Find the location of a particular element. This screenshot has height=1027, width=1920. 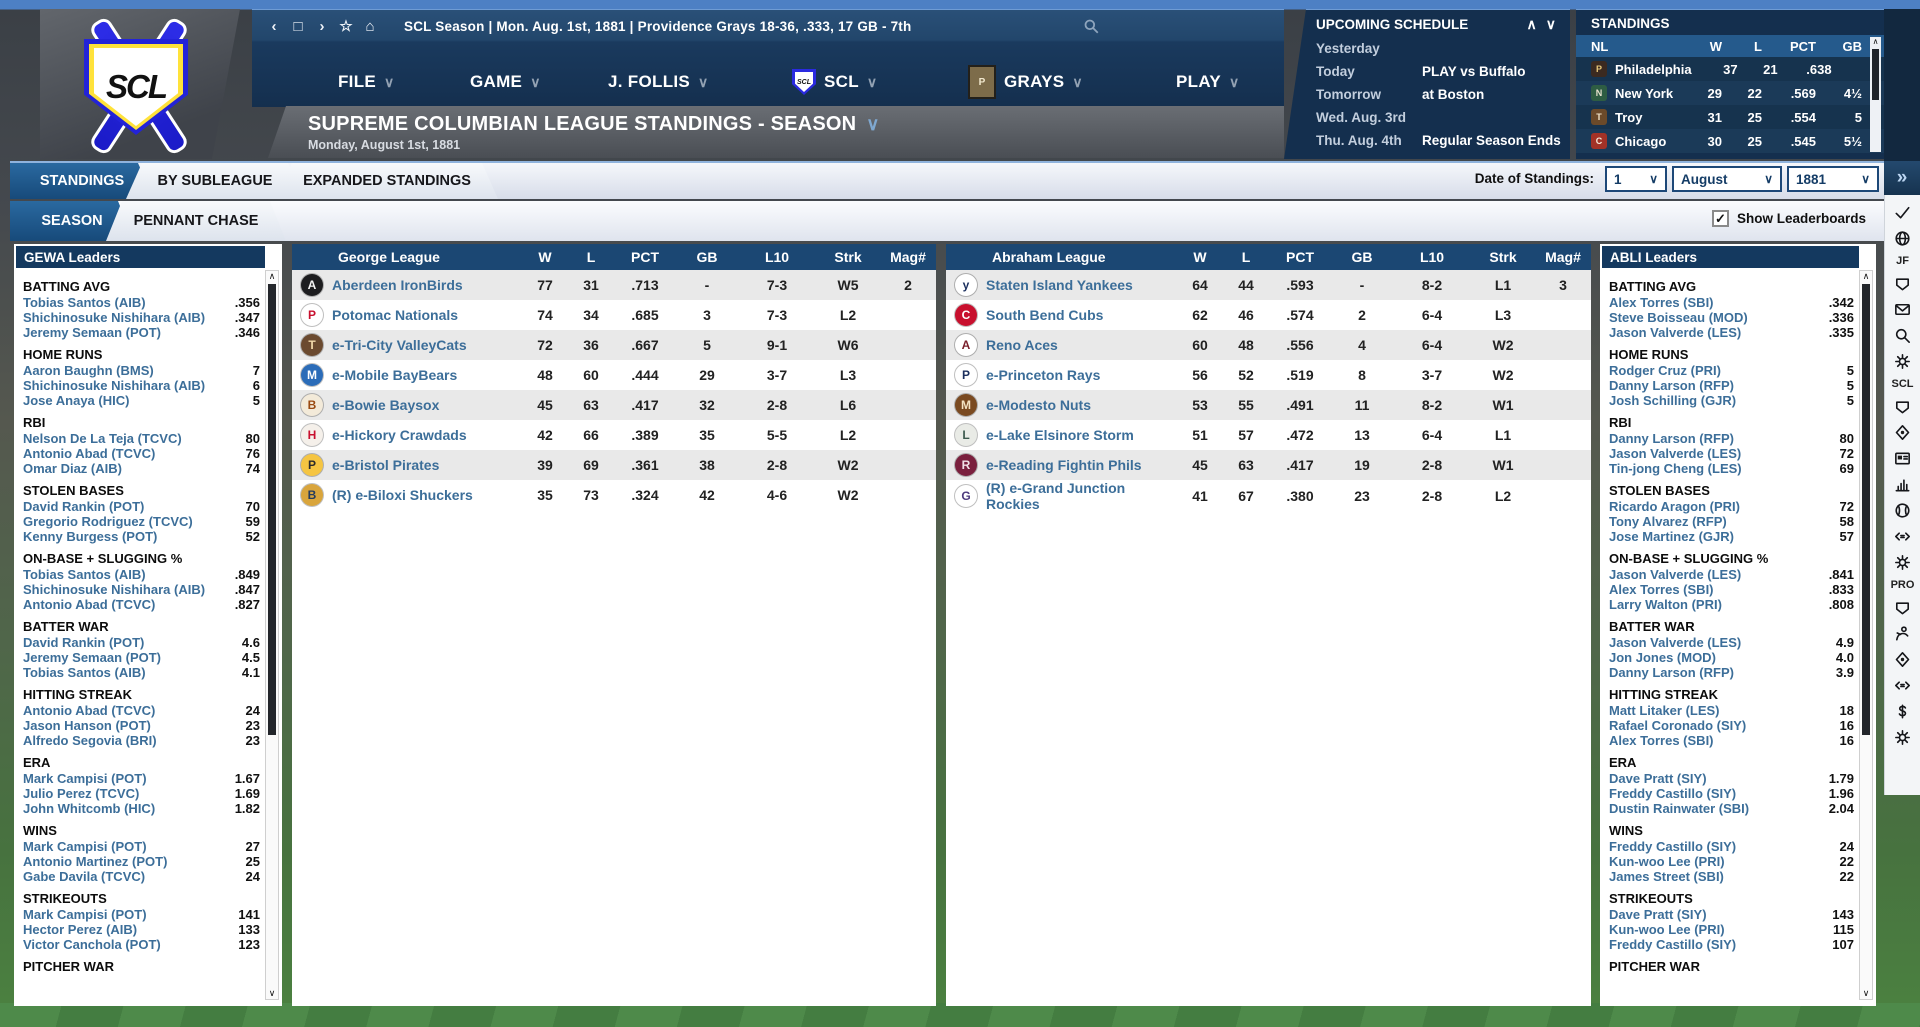

leader-row: Tobias Santos (AIB) 4.1 is located at coordinates (141, 672).